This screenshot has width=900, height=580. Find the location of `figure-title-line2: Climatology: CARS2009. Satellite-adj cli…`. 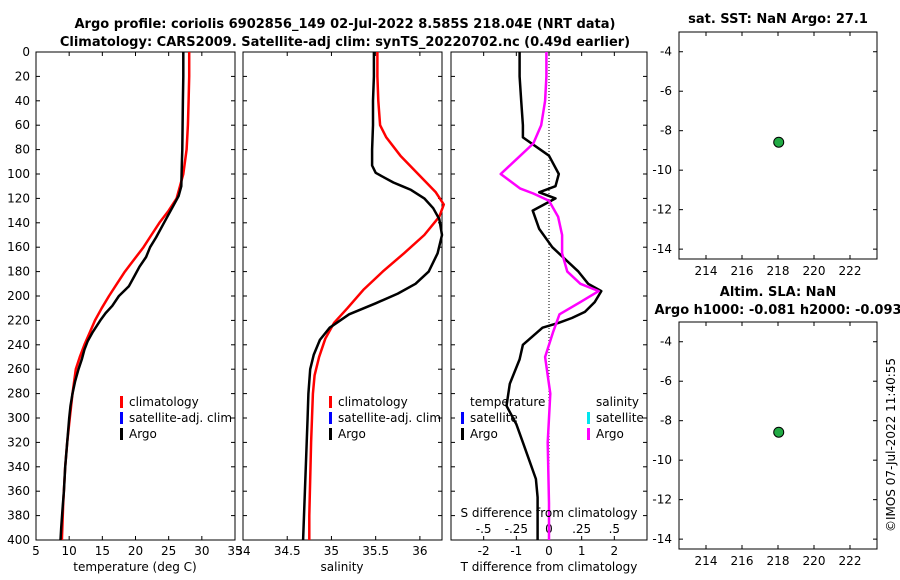

figure-title-line2: Climatology: CARS2009. Satellite-adj cli… is located at coordinates (345, 42).